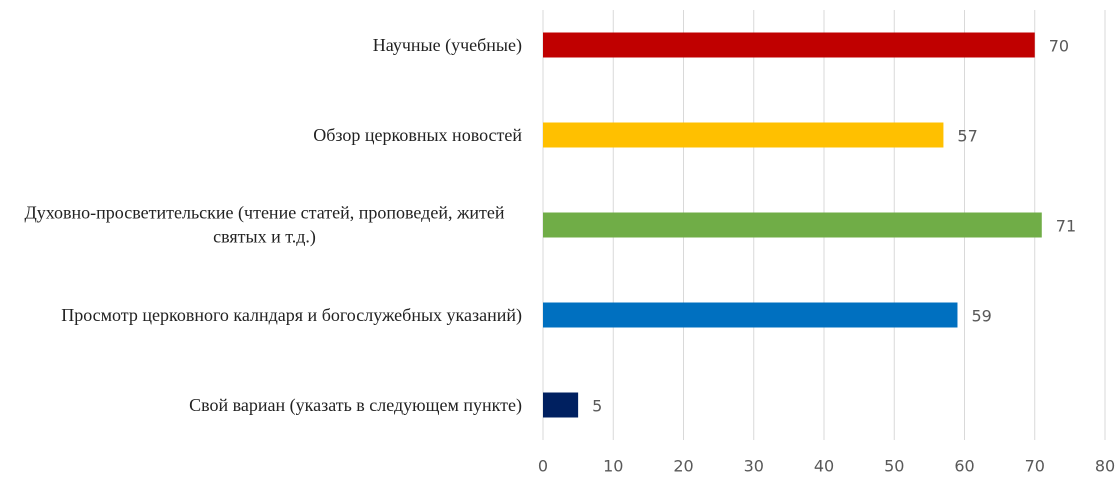 Image resolution: width=1120 pixels, height=480 pixels. What do you see at coordinates (1105, 466) in the screenshot?
I see `x-tick-label: 80` at bounding box center [1105, 466].